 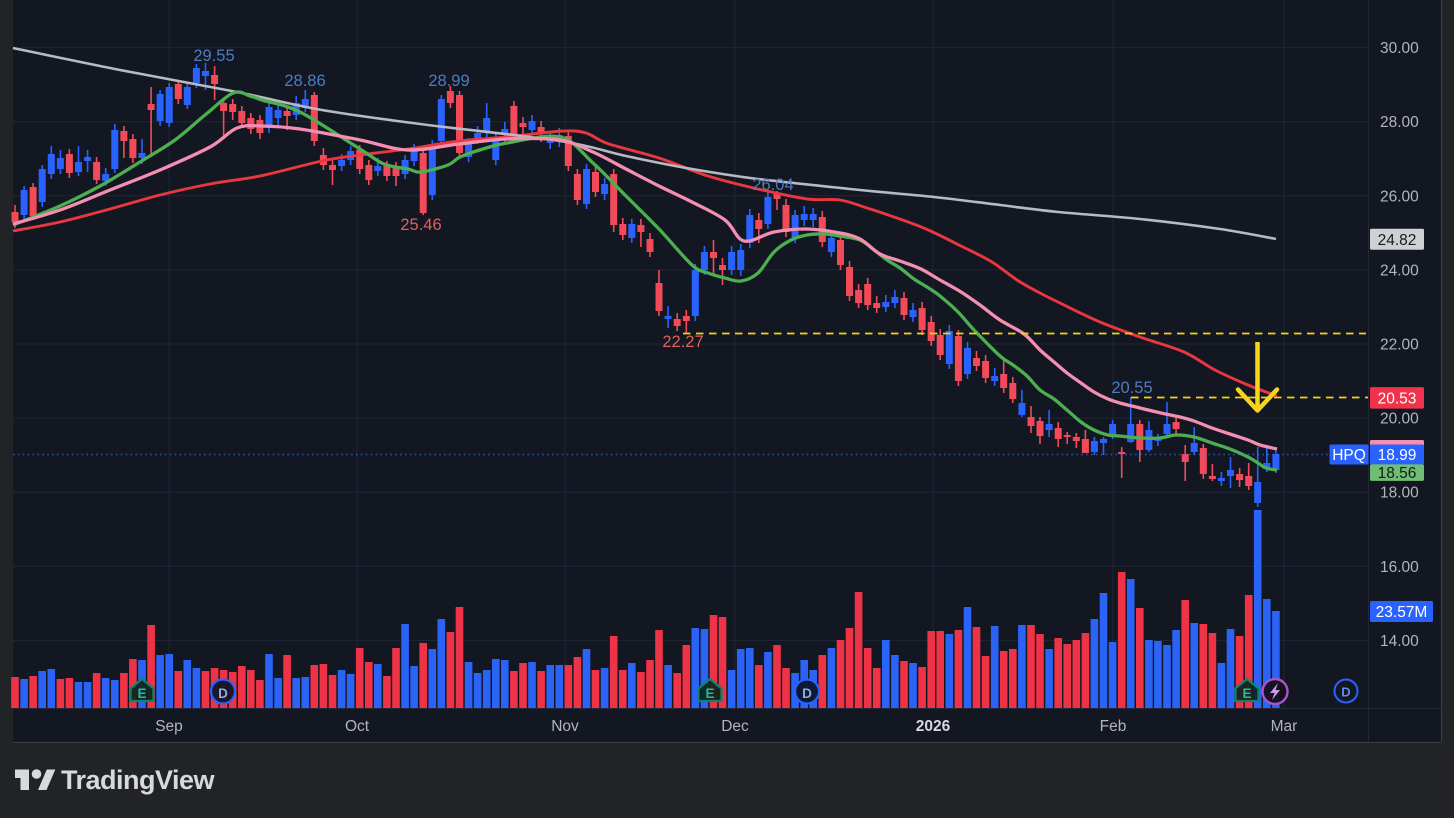 What do you see at coordinates (1399, 270) in the screenshot?
I see `svg-text: 24.00` at bounding box center [1399, 270].